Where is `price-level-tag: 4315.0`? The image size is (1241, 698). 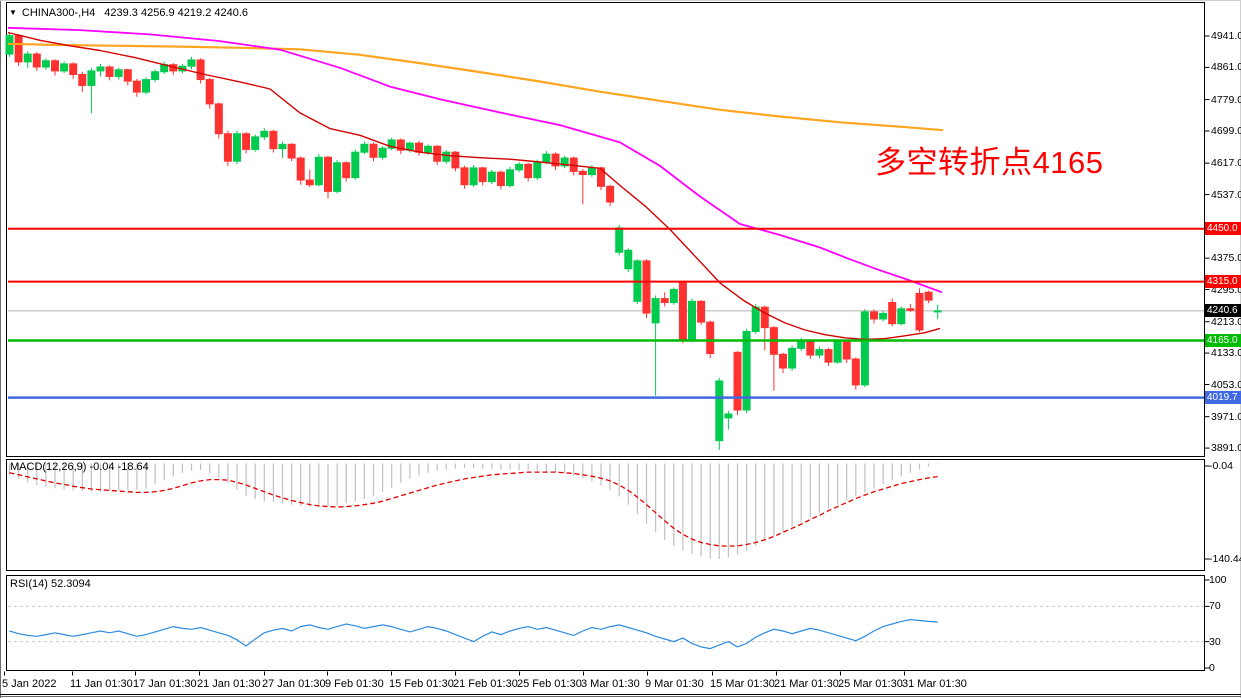 price-level-tag: 4315.0 is located at coordinates (1223, 282).